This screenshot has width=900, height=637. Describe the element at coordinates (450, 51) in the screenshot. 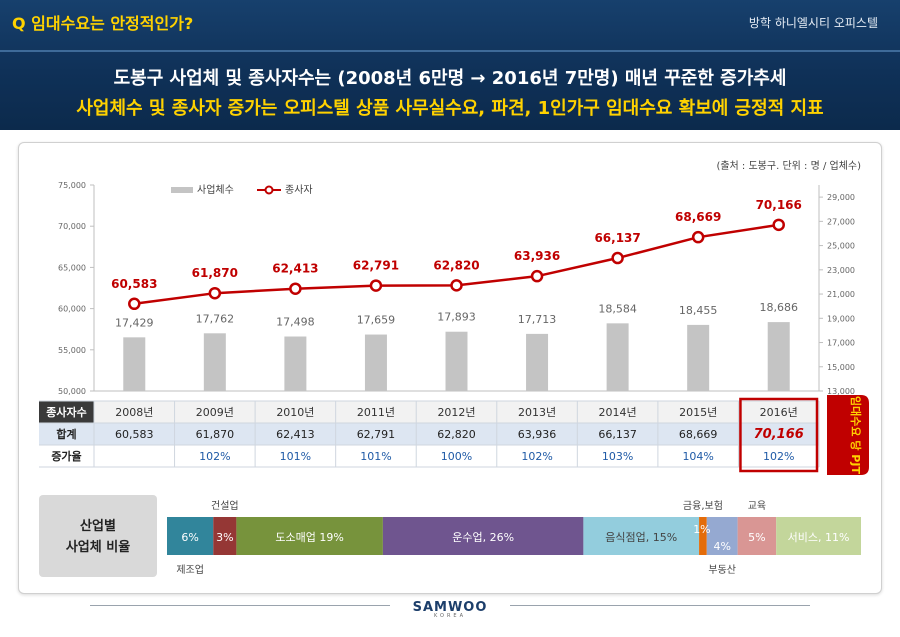

I see `header-divider` at that location.